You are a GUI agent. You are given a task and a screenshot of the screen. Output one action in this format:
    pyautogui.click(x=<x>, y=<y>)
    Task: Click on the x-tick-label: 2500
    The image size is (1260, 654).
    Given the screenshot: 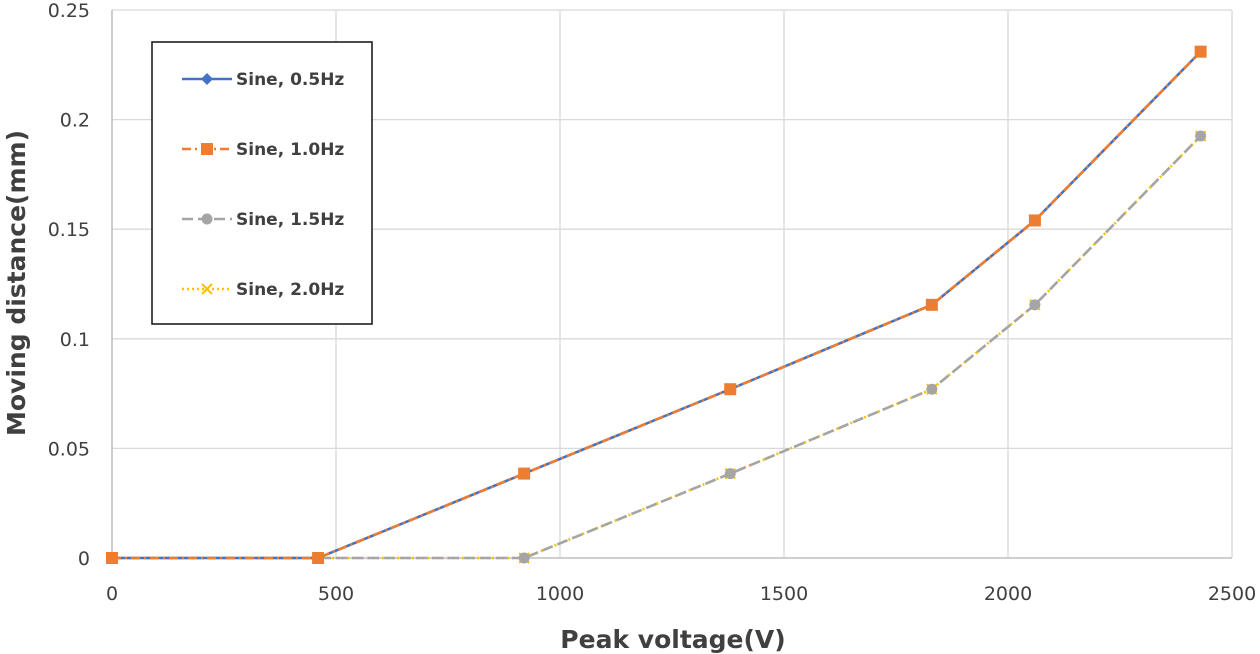 What is the action you would take?
    pyautogui.click(x=1232, y=594)
    